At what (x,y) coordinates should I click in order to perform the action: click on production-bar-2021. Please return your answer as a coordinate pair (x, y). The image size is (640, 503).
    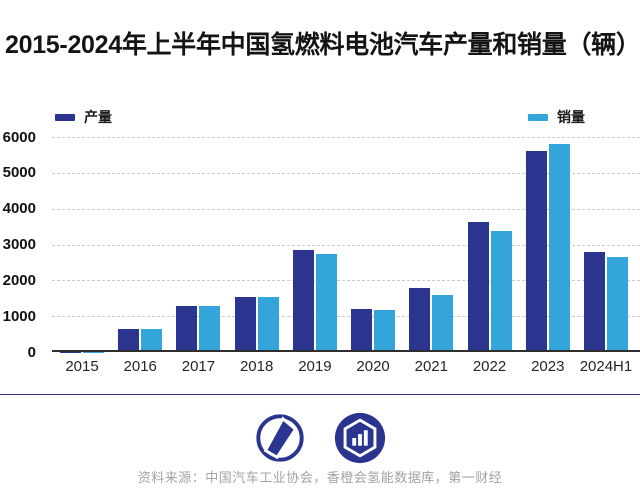
    Looking at the image, I should click on (420, 320).